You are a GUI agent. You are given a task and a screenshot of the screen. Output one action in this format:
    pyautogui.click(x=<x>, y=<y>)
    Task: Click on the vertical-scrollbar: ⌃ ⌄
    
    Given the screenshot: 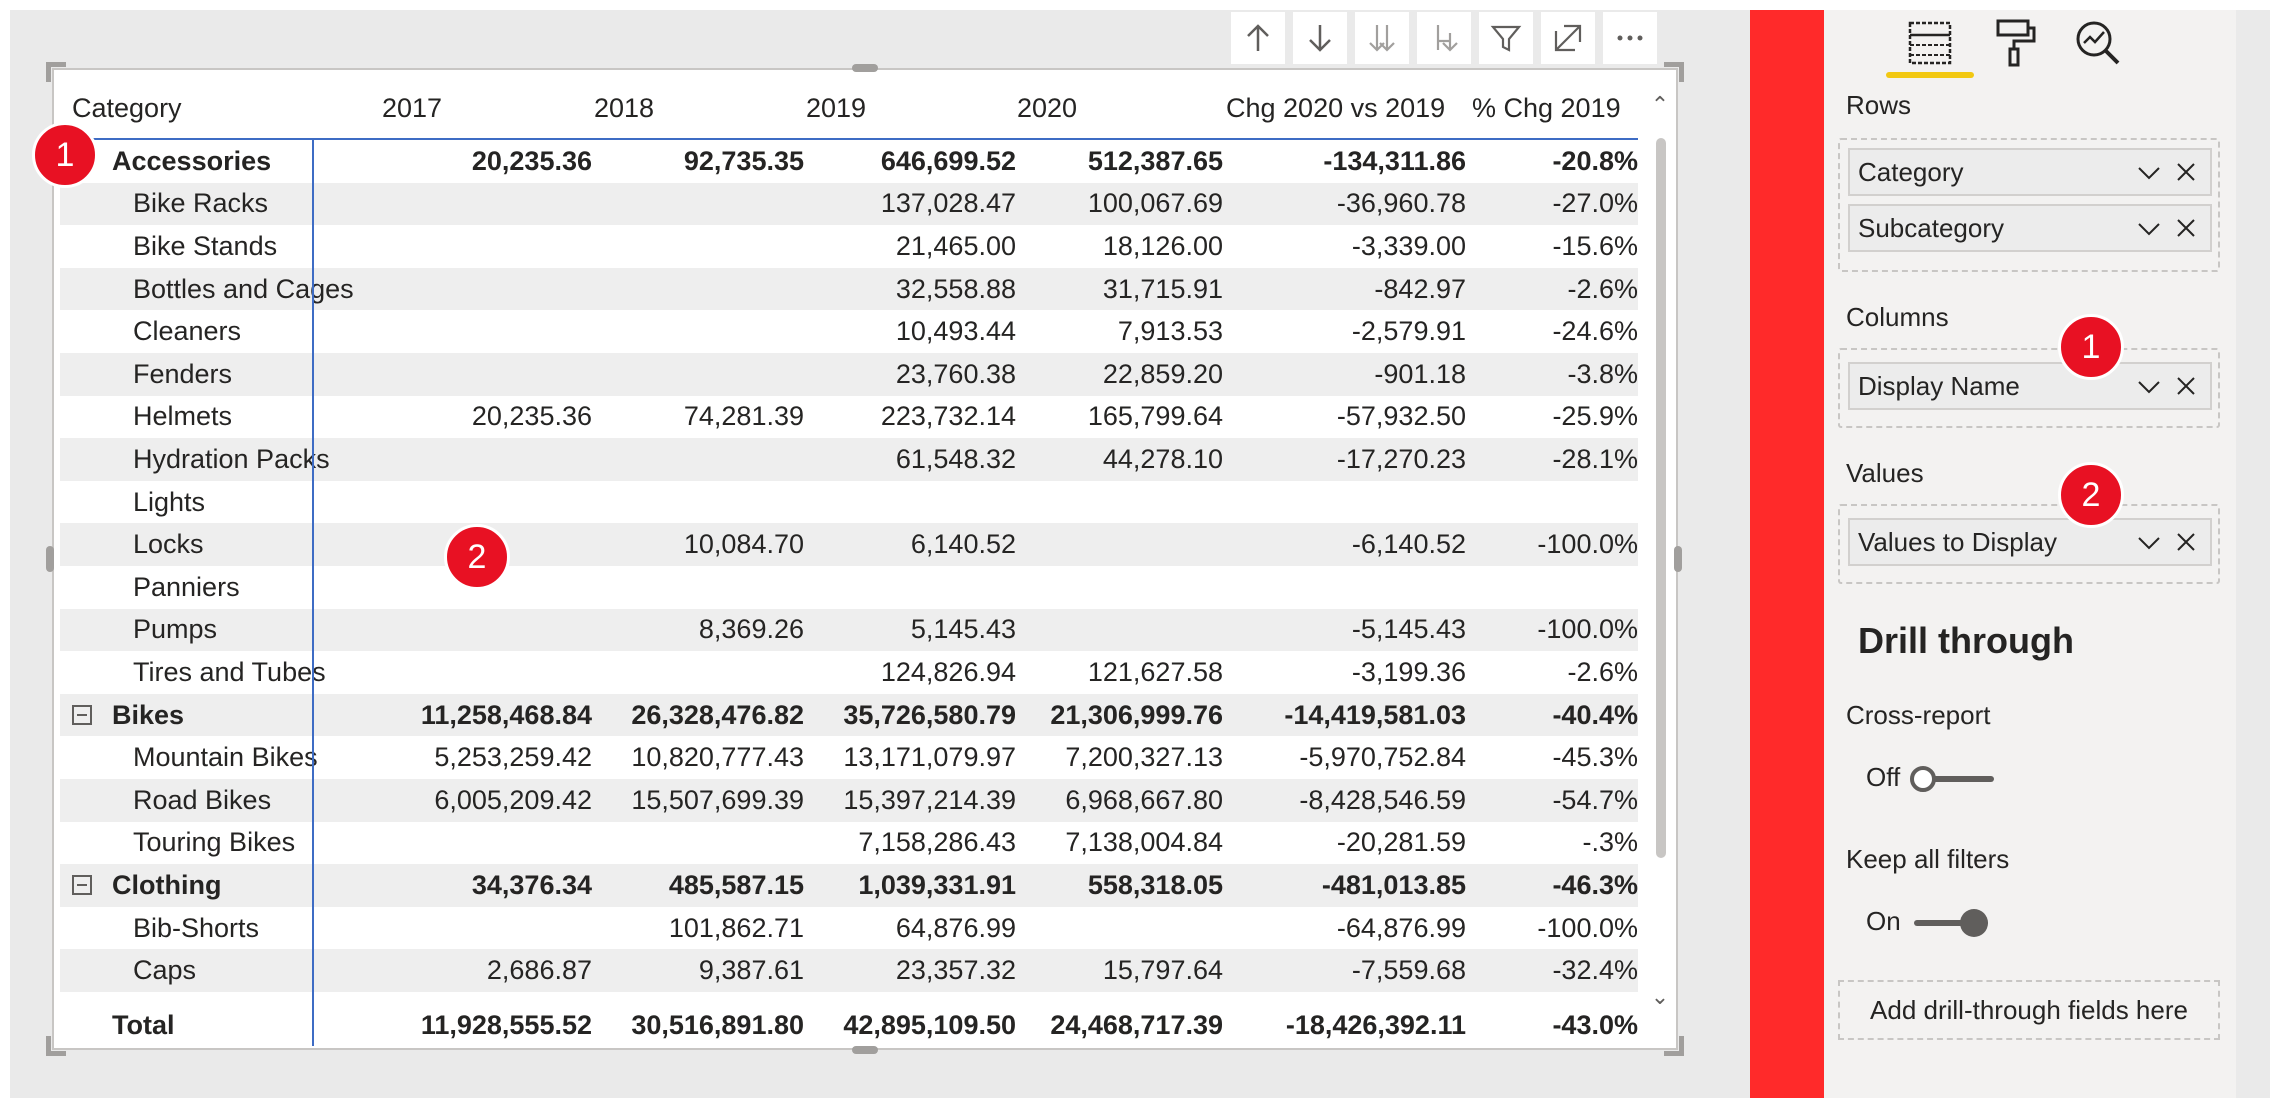 What is the action you would take?
    pyautogui.click(x=1660, y=555)
    